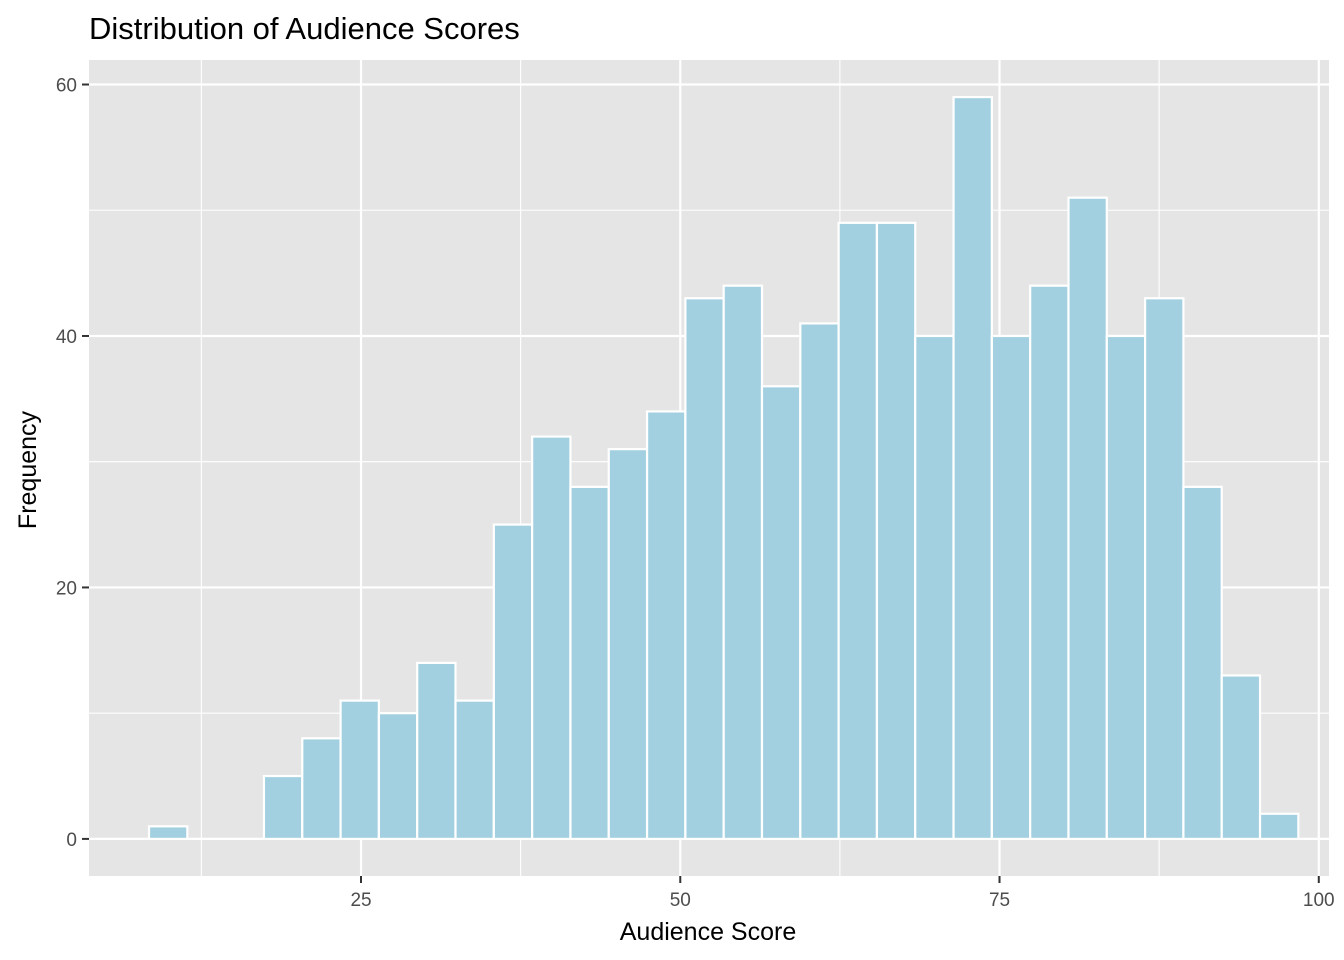 This screenshot has height=960, width=1344. I want to click on y-tick-label: 60, so click(66, 86).